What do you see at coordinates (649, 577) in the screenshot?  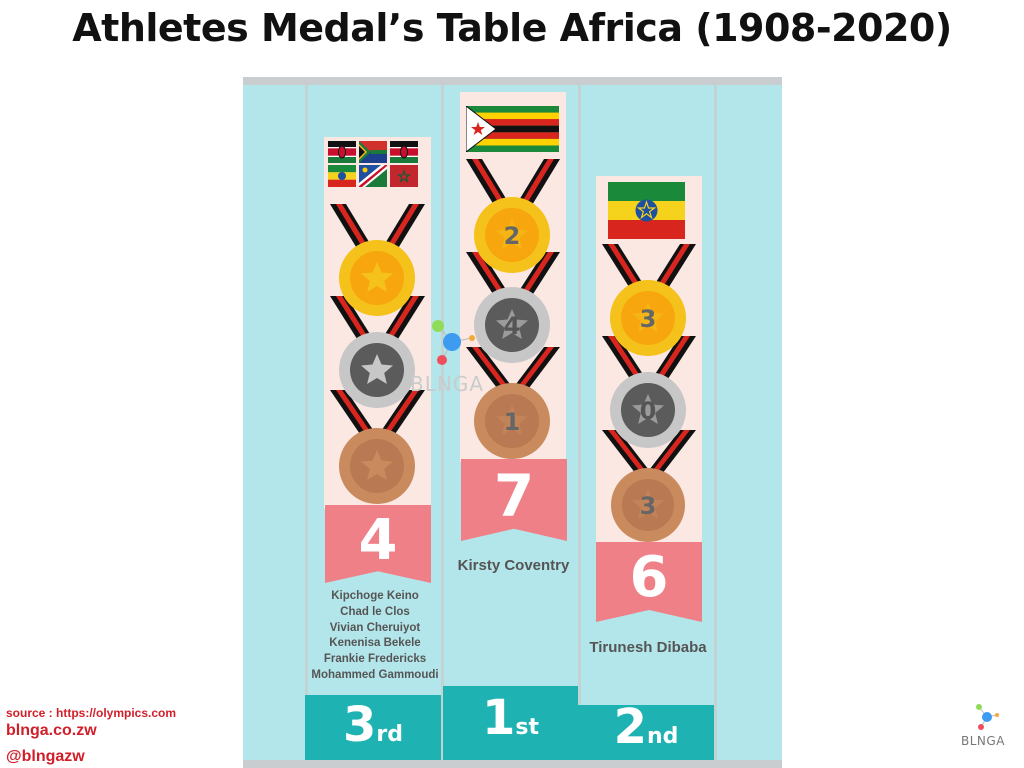 I see `second-place-total: 6` at bounding box center [649, 577].